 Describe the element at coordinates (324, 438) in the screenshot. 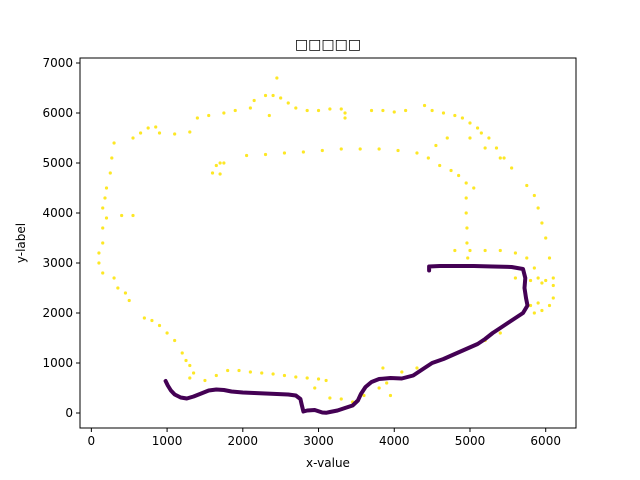

I see `x-axis: 0 1000 2000 3000 4000 5000 6000` at that location.